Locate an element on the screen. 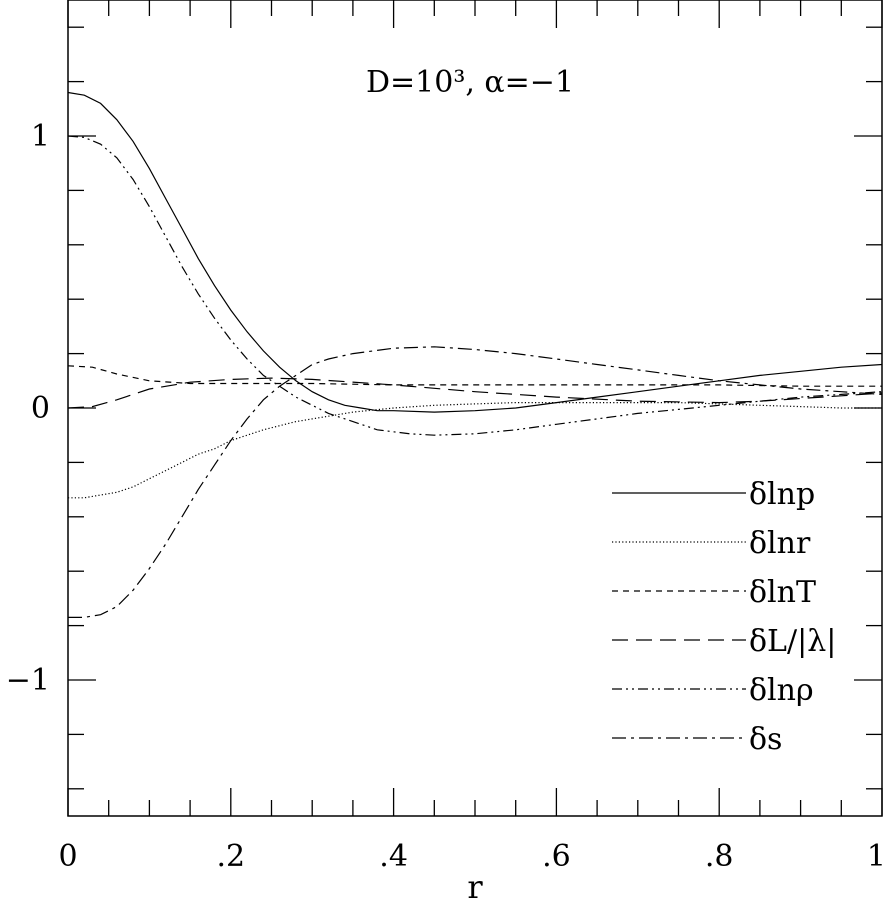 The width and height of the screenshot is (890, 903). legend-label: δs is located at coordinates (765, 739).